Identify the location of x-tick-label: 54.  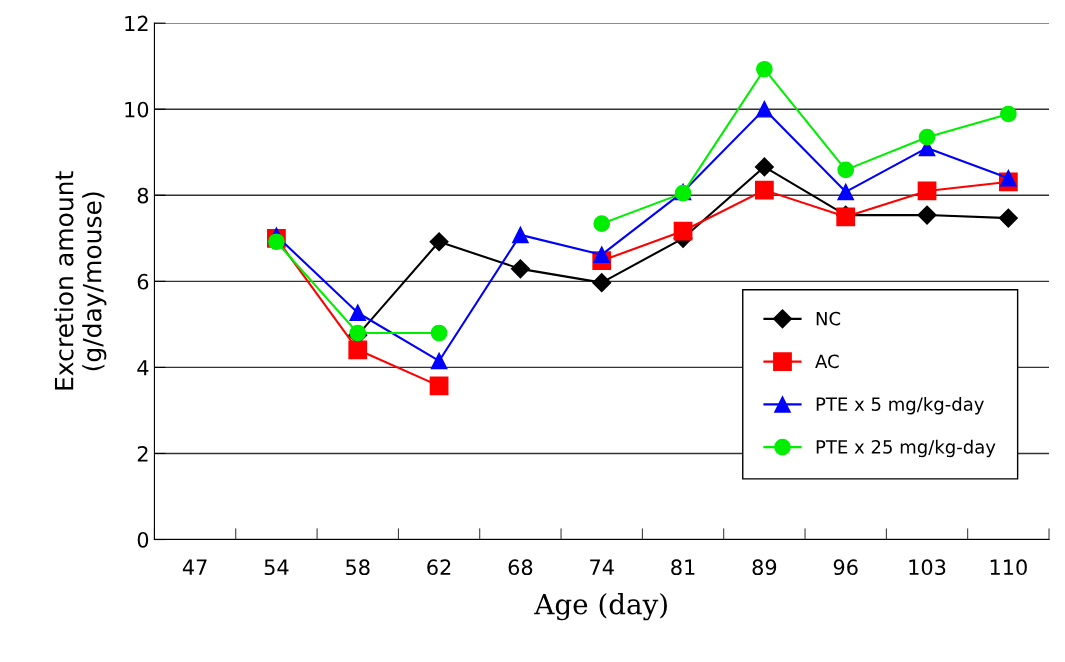
(276, 567).